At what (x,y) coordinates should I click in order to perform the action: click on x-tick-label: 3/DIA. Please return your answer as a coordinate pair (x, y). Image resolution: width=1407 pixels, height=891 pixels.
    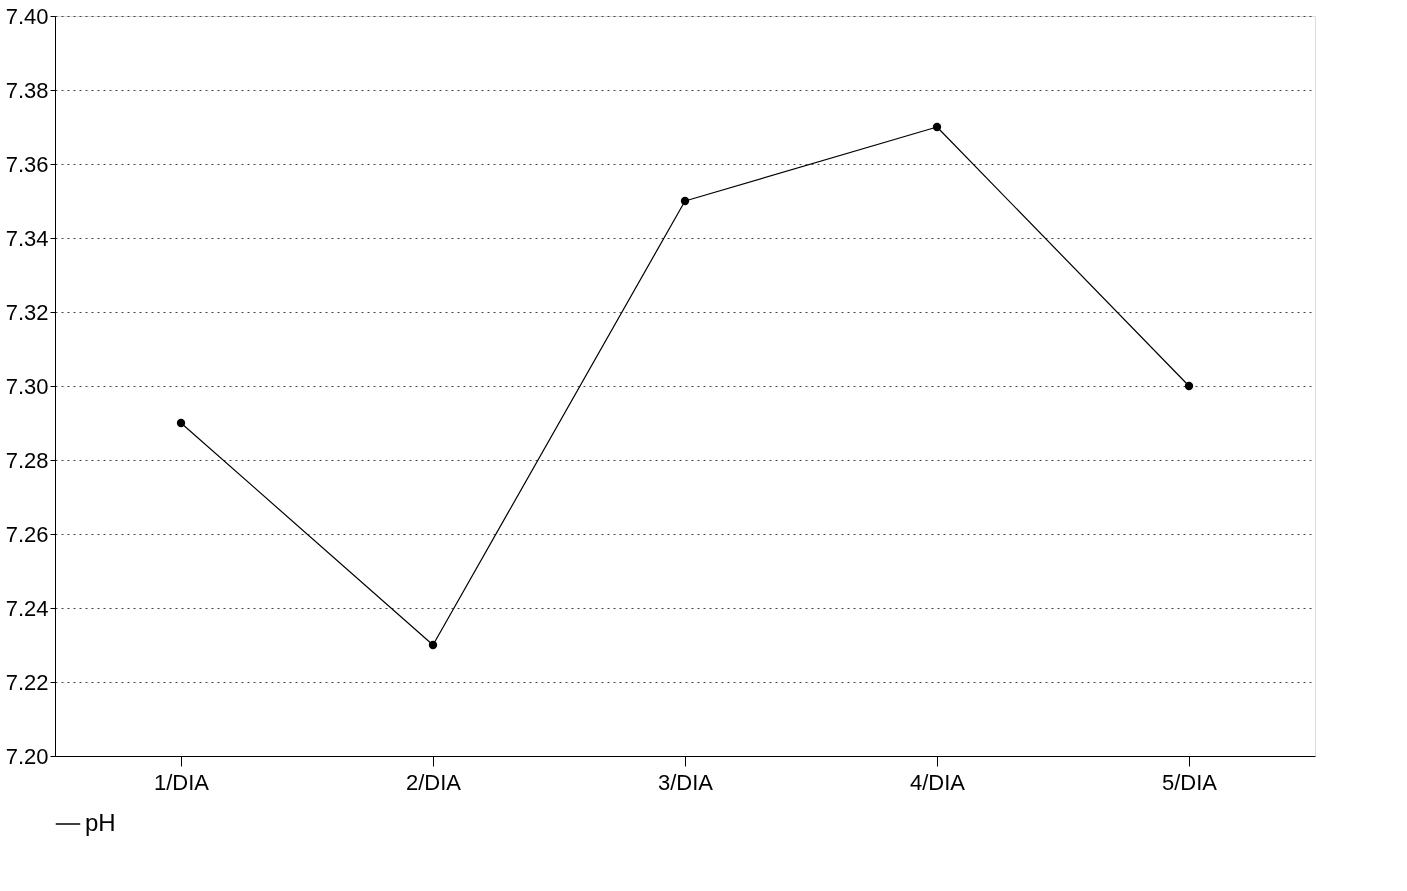
    Looking at the image, I should click on (685, 782).